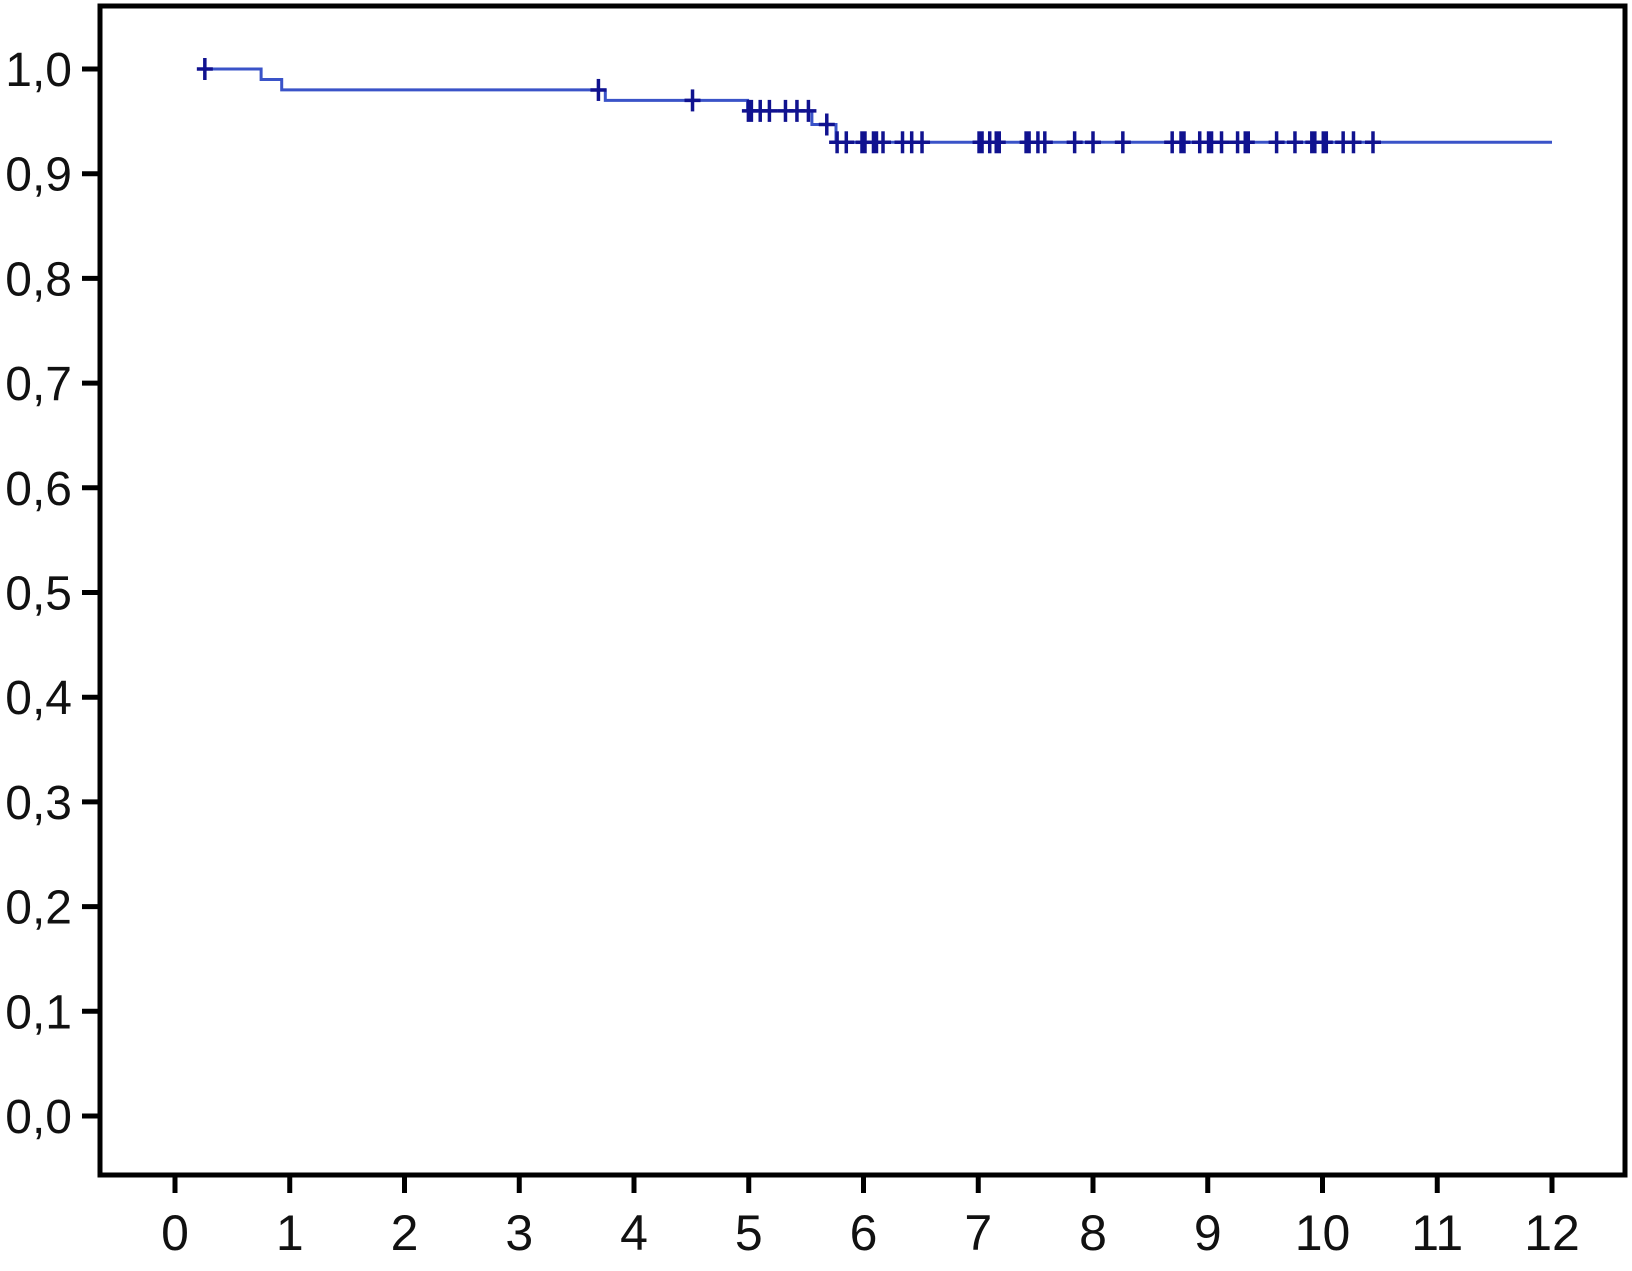  Describe the element at coordinates (864, 1233) in the screenshot. I see `x-tick-label: 6` at that location.